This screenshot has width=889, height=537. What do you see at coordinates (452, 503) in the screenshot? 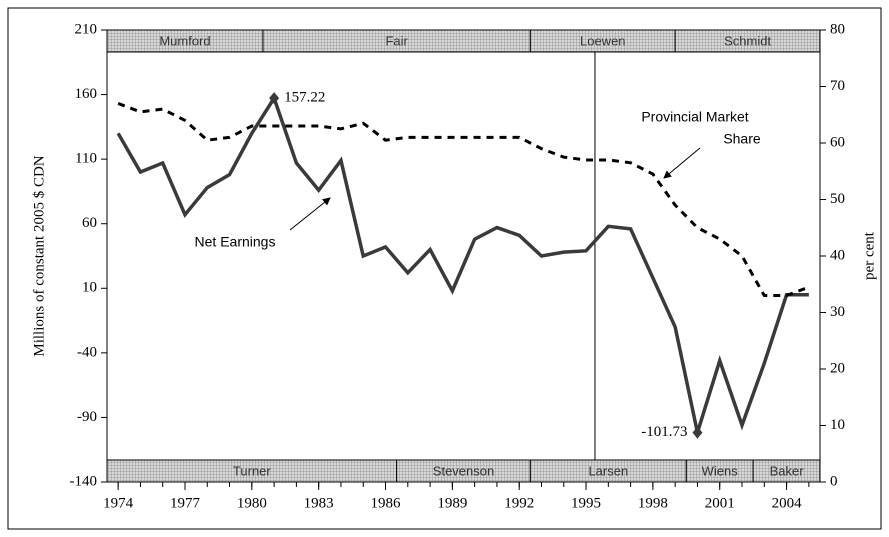
I see `x-tick-label: 1989` at bounding box center [452, 503].